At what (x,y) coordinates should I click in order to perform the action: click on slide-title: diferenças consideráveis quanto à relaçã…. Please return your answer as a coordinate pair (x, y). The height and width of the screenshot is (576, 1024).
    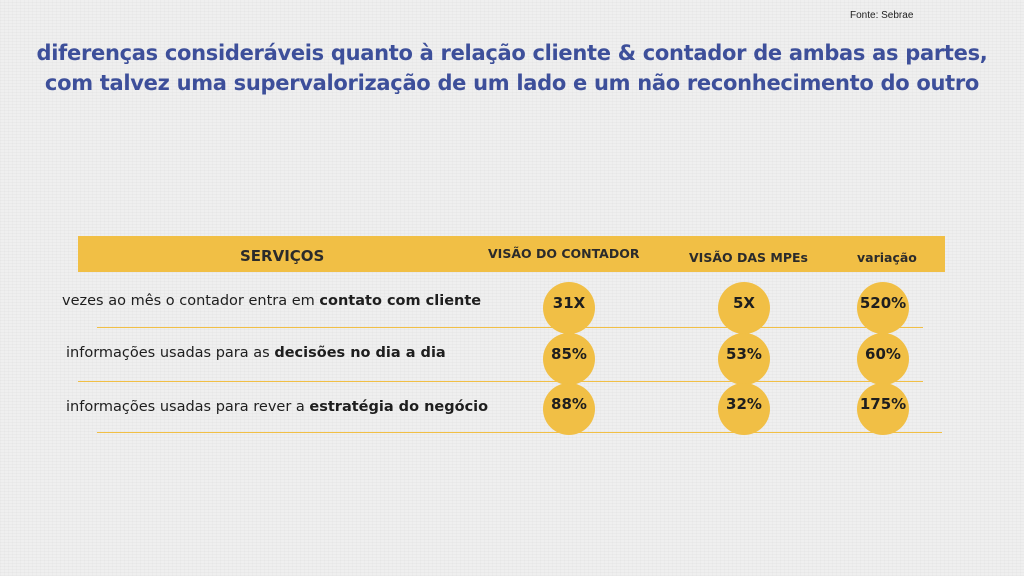
    Looking at the image, I should click on (512, 68).